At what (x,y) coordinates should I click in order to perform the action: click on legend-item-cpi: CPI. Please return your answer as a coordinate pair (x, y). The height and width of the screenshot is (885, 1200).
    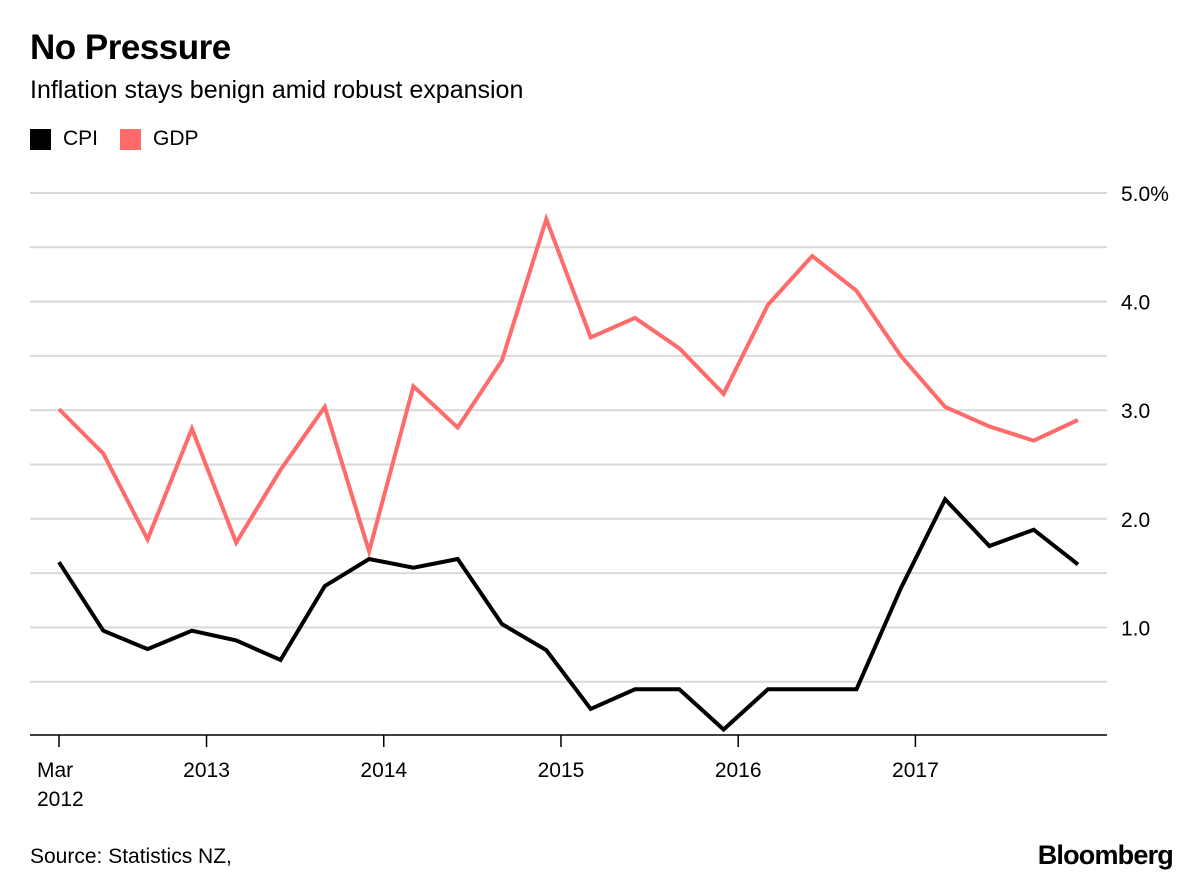
    Looking at the image, I should click on (64, 139).